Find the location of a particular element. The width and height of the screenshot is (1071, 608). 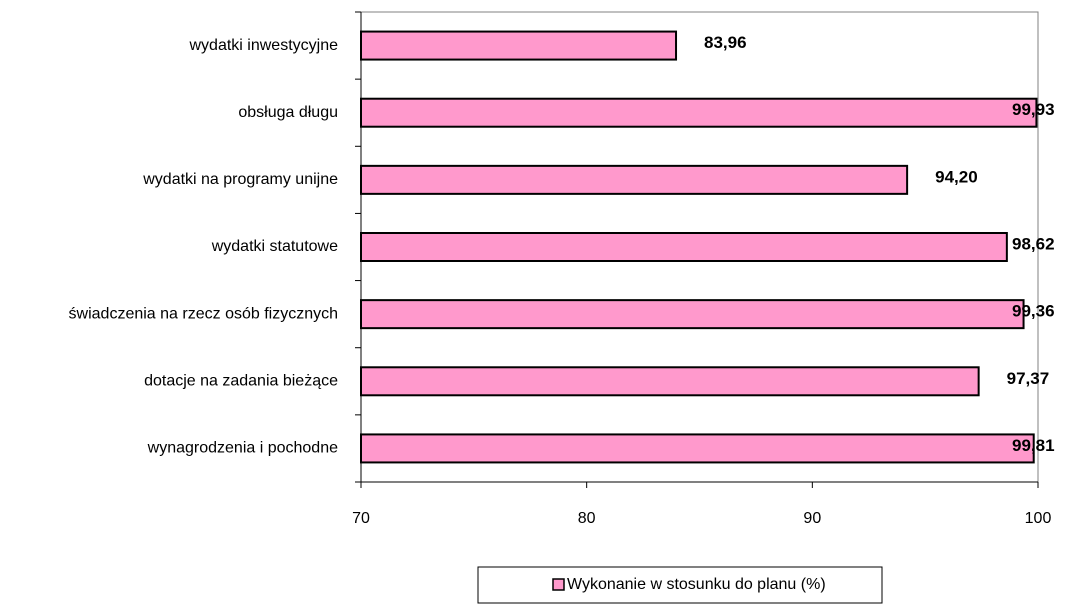

legend-swatch is located at coordinates (558, 584).